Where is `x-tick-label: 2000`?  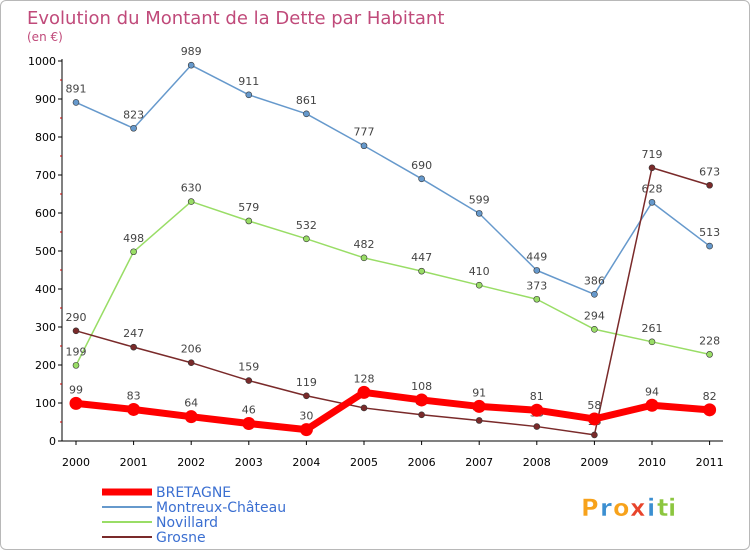
x-tick-label: 2000 is located at coordinates (76, 462).